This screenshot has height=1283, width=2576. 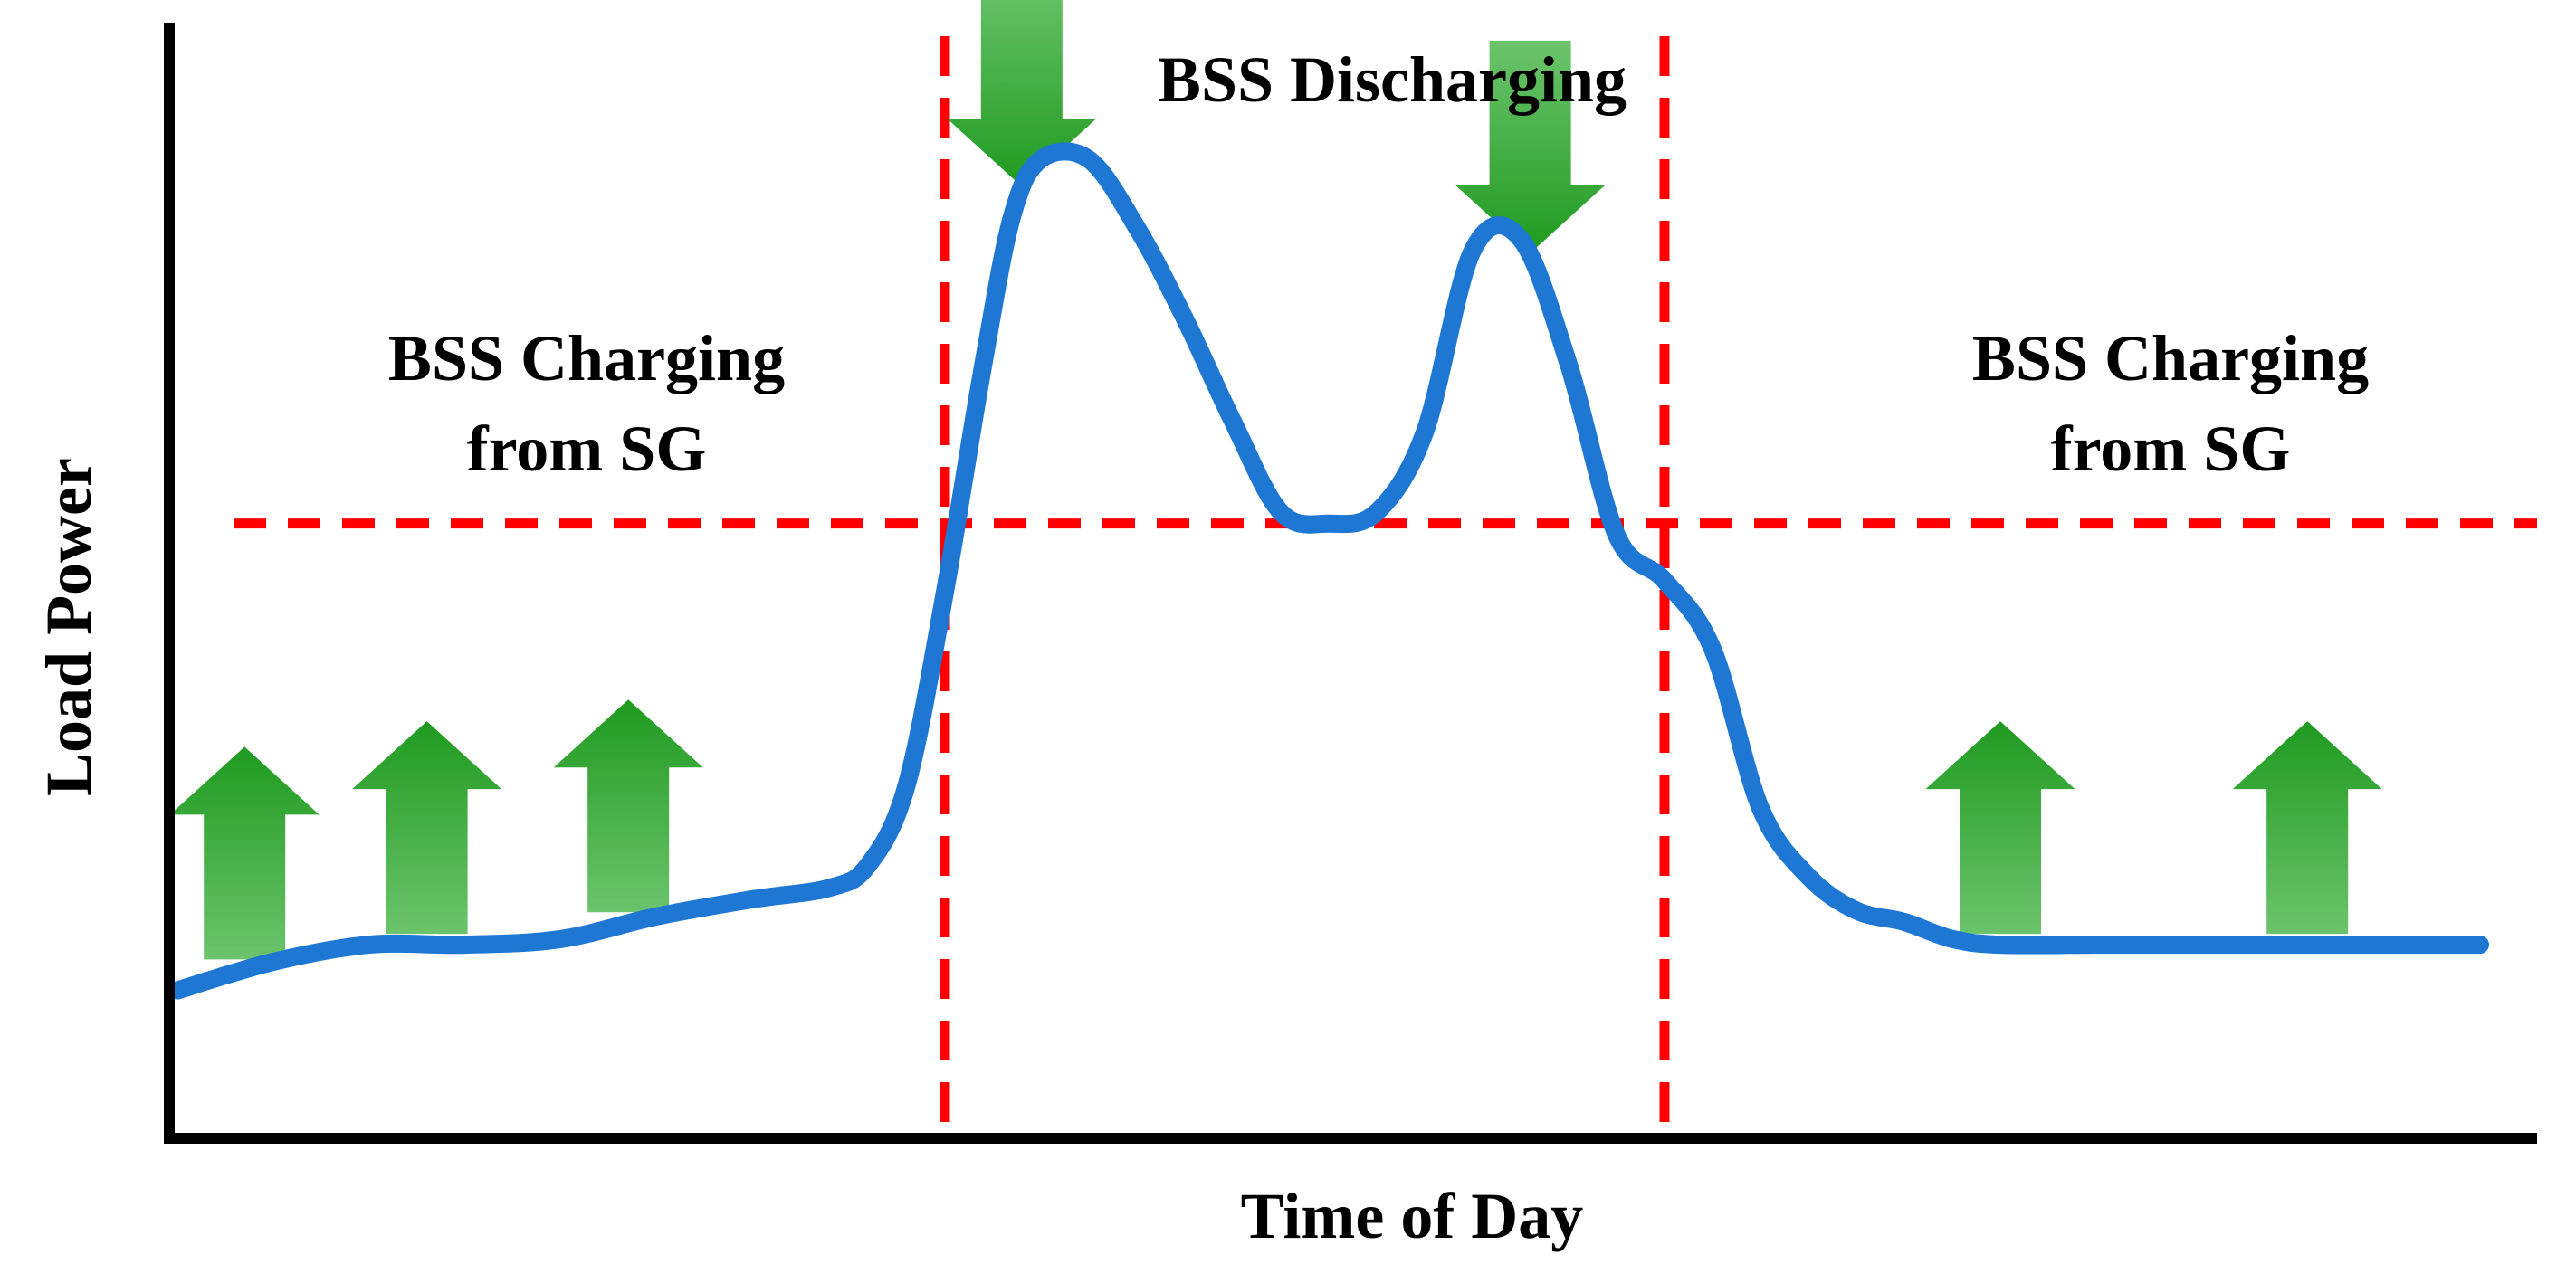 I want to click on y-axis-label: Load Power, so click(x=69, y=627).